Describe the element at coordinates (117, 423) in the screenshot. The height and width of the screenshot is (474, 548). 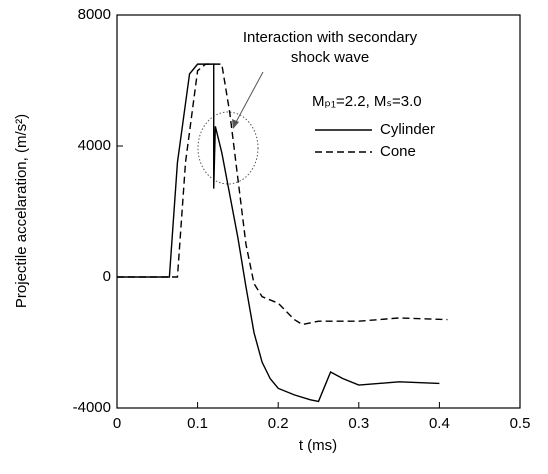
I see `x-tick-label: 0` at that location.